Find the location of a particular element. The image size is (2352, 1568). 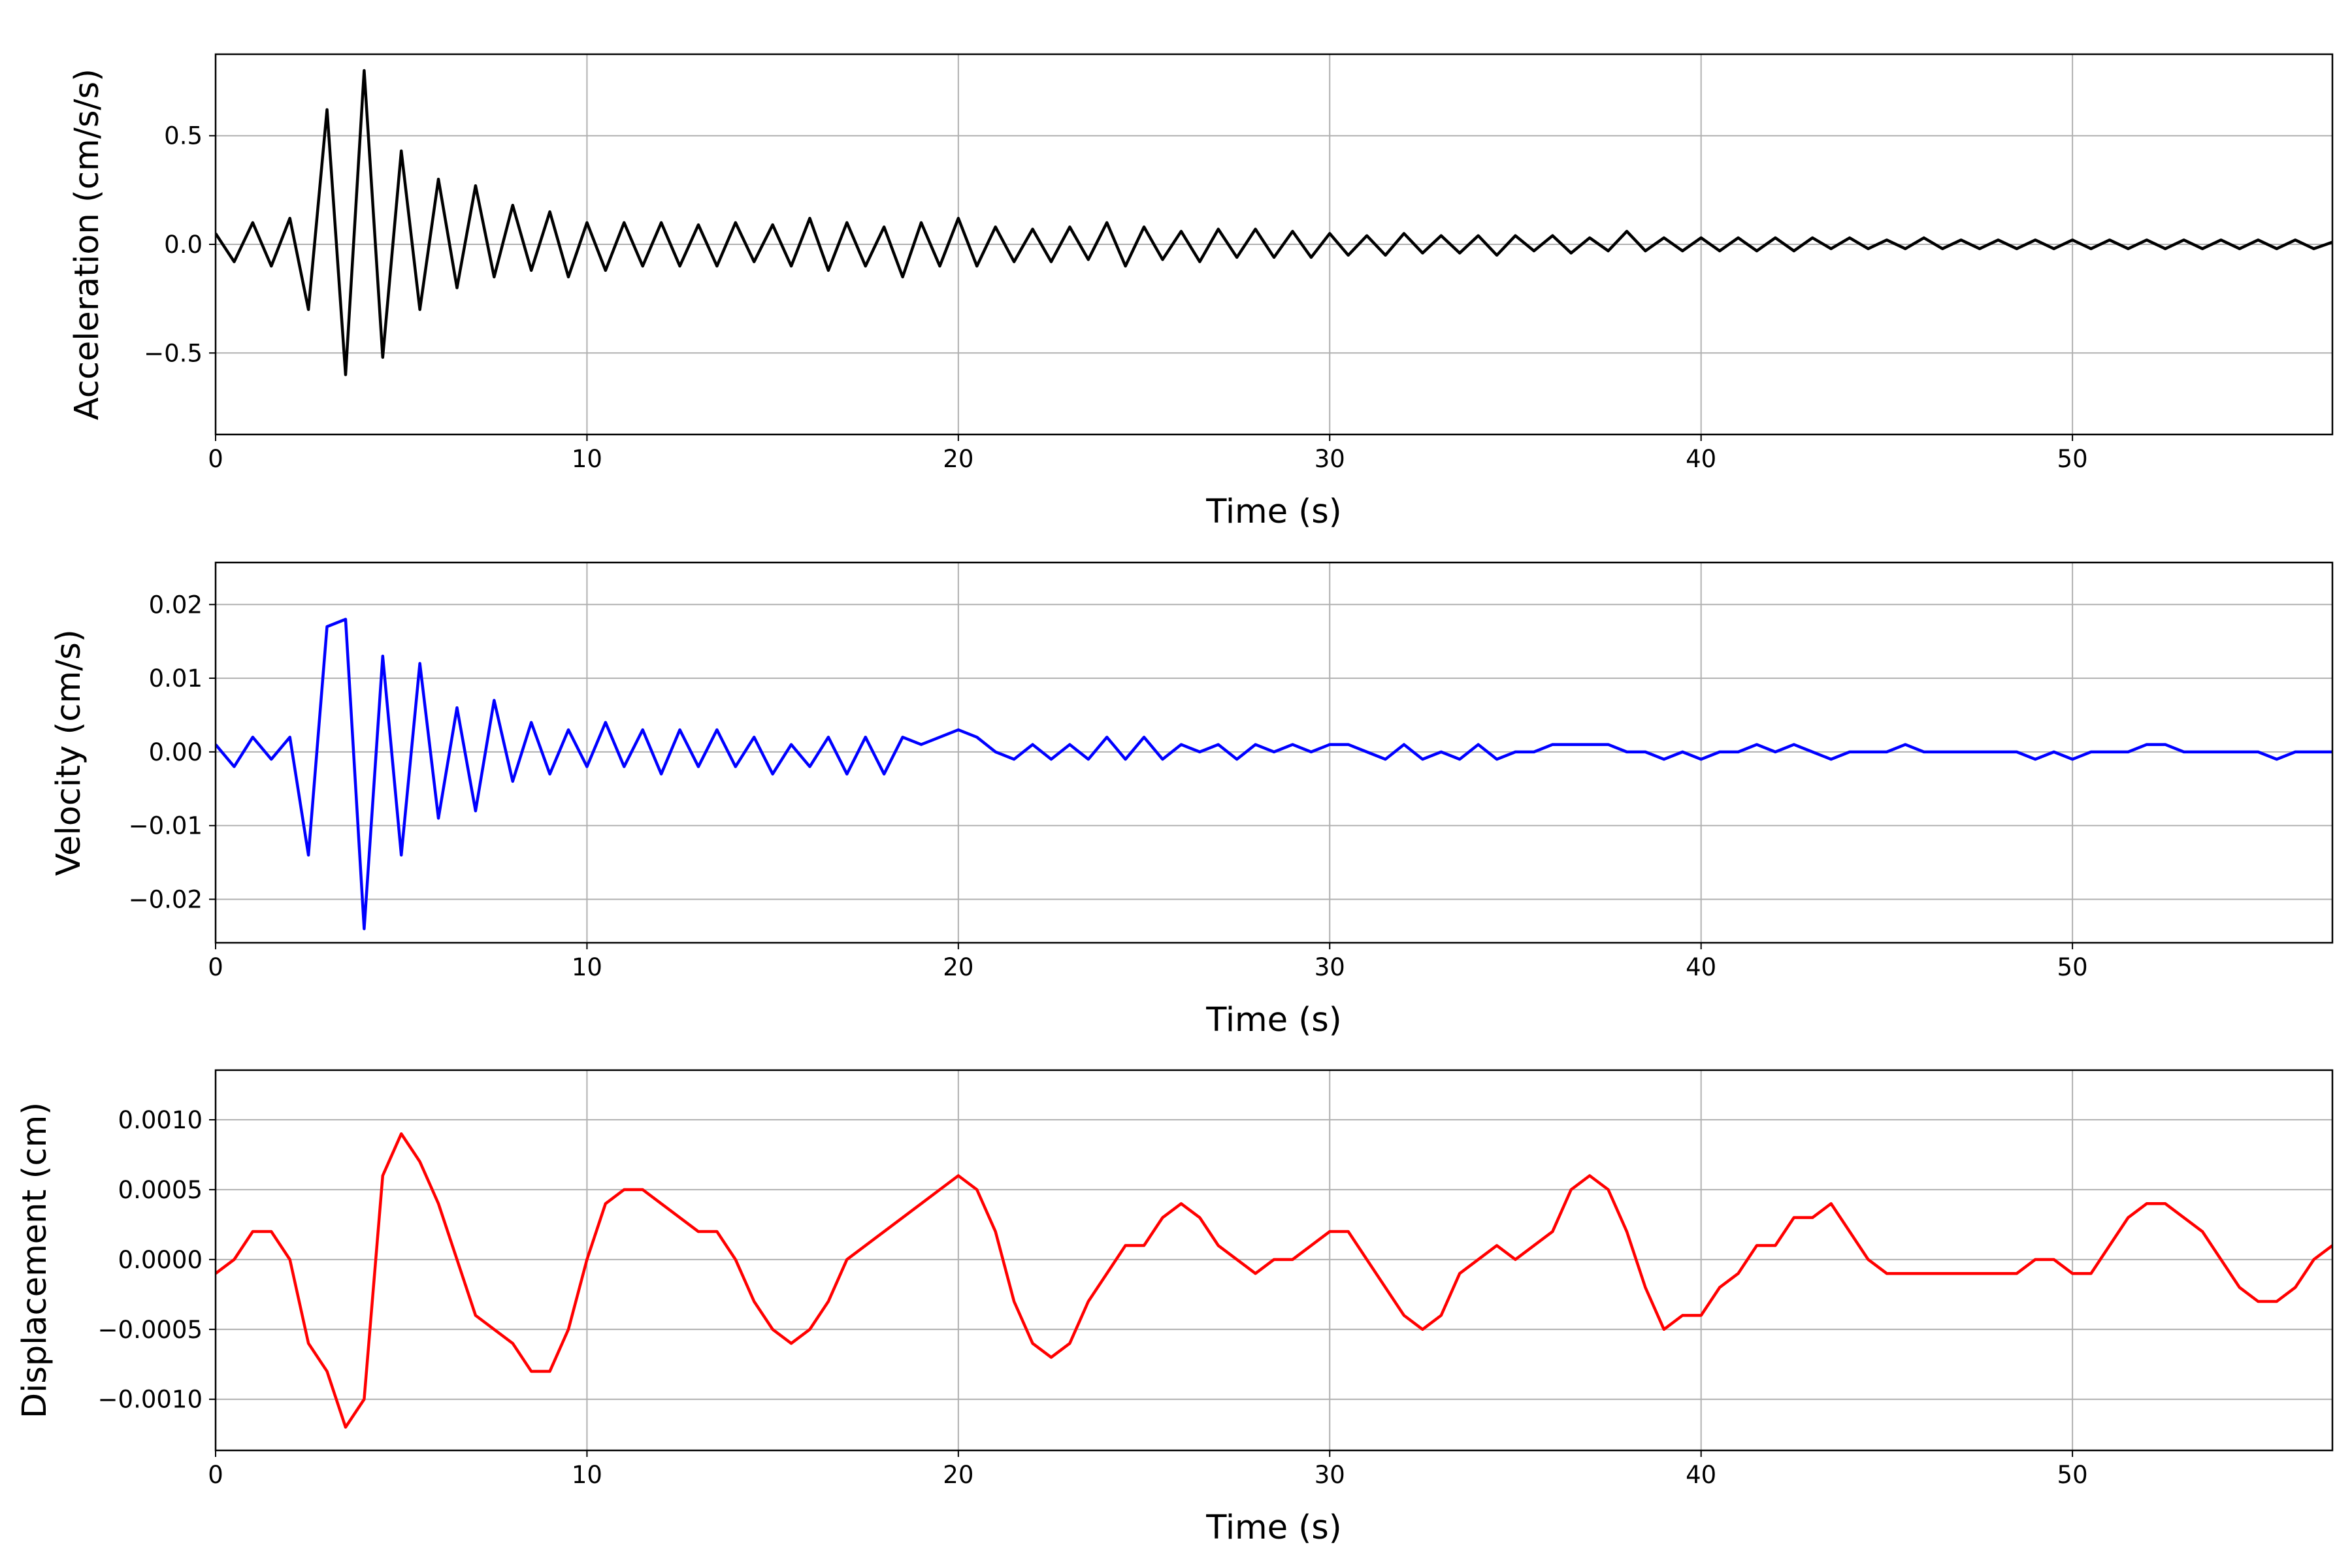

y-axis-label: Acceleration (cm/s/s) is located at coordinates (87, 244).